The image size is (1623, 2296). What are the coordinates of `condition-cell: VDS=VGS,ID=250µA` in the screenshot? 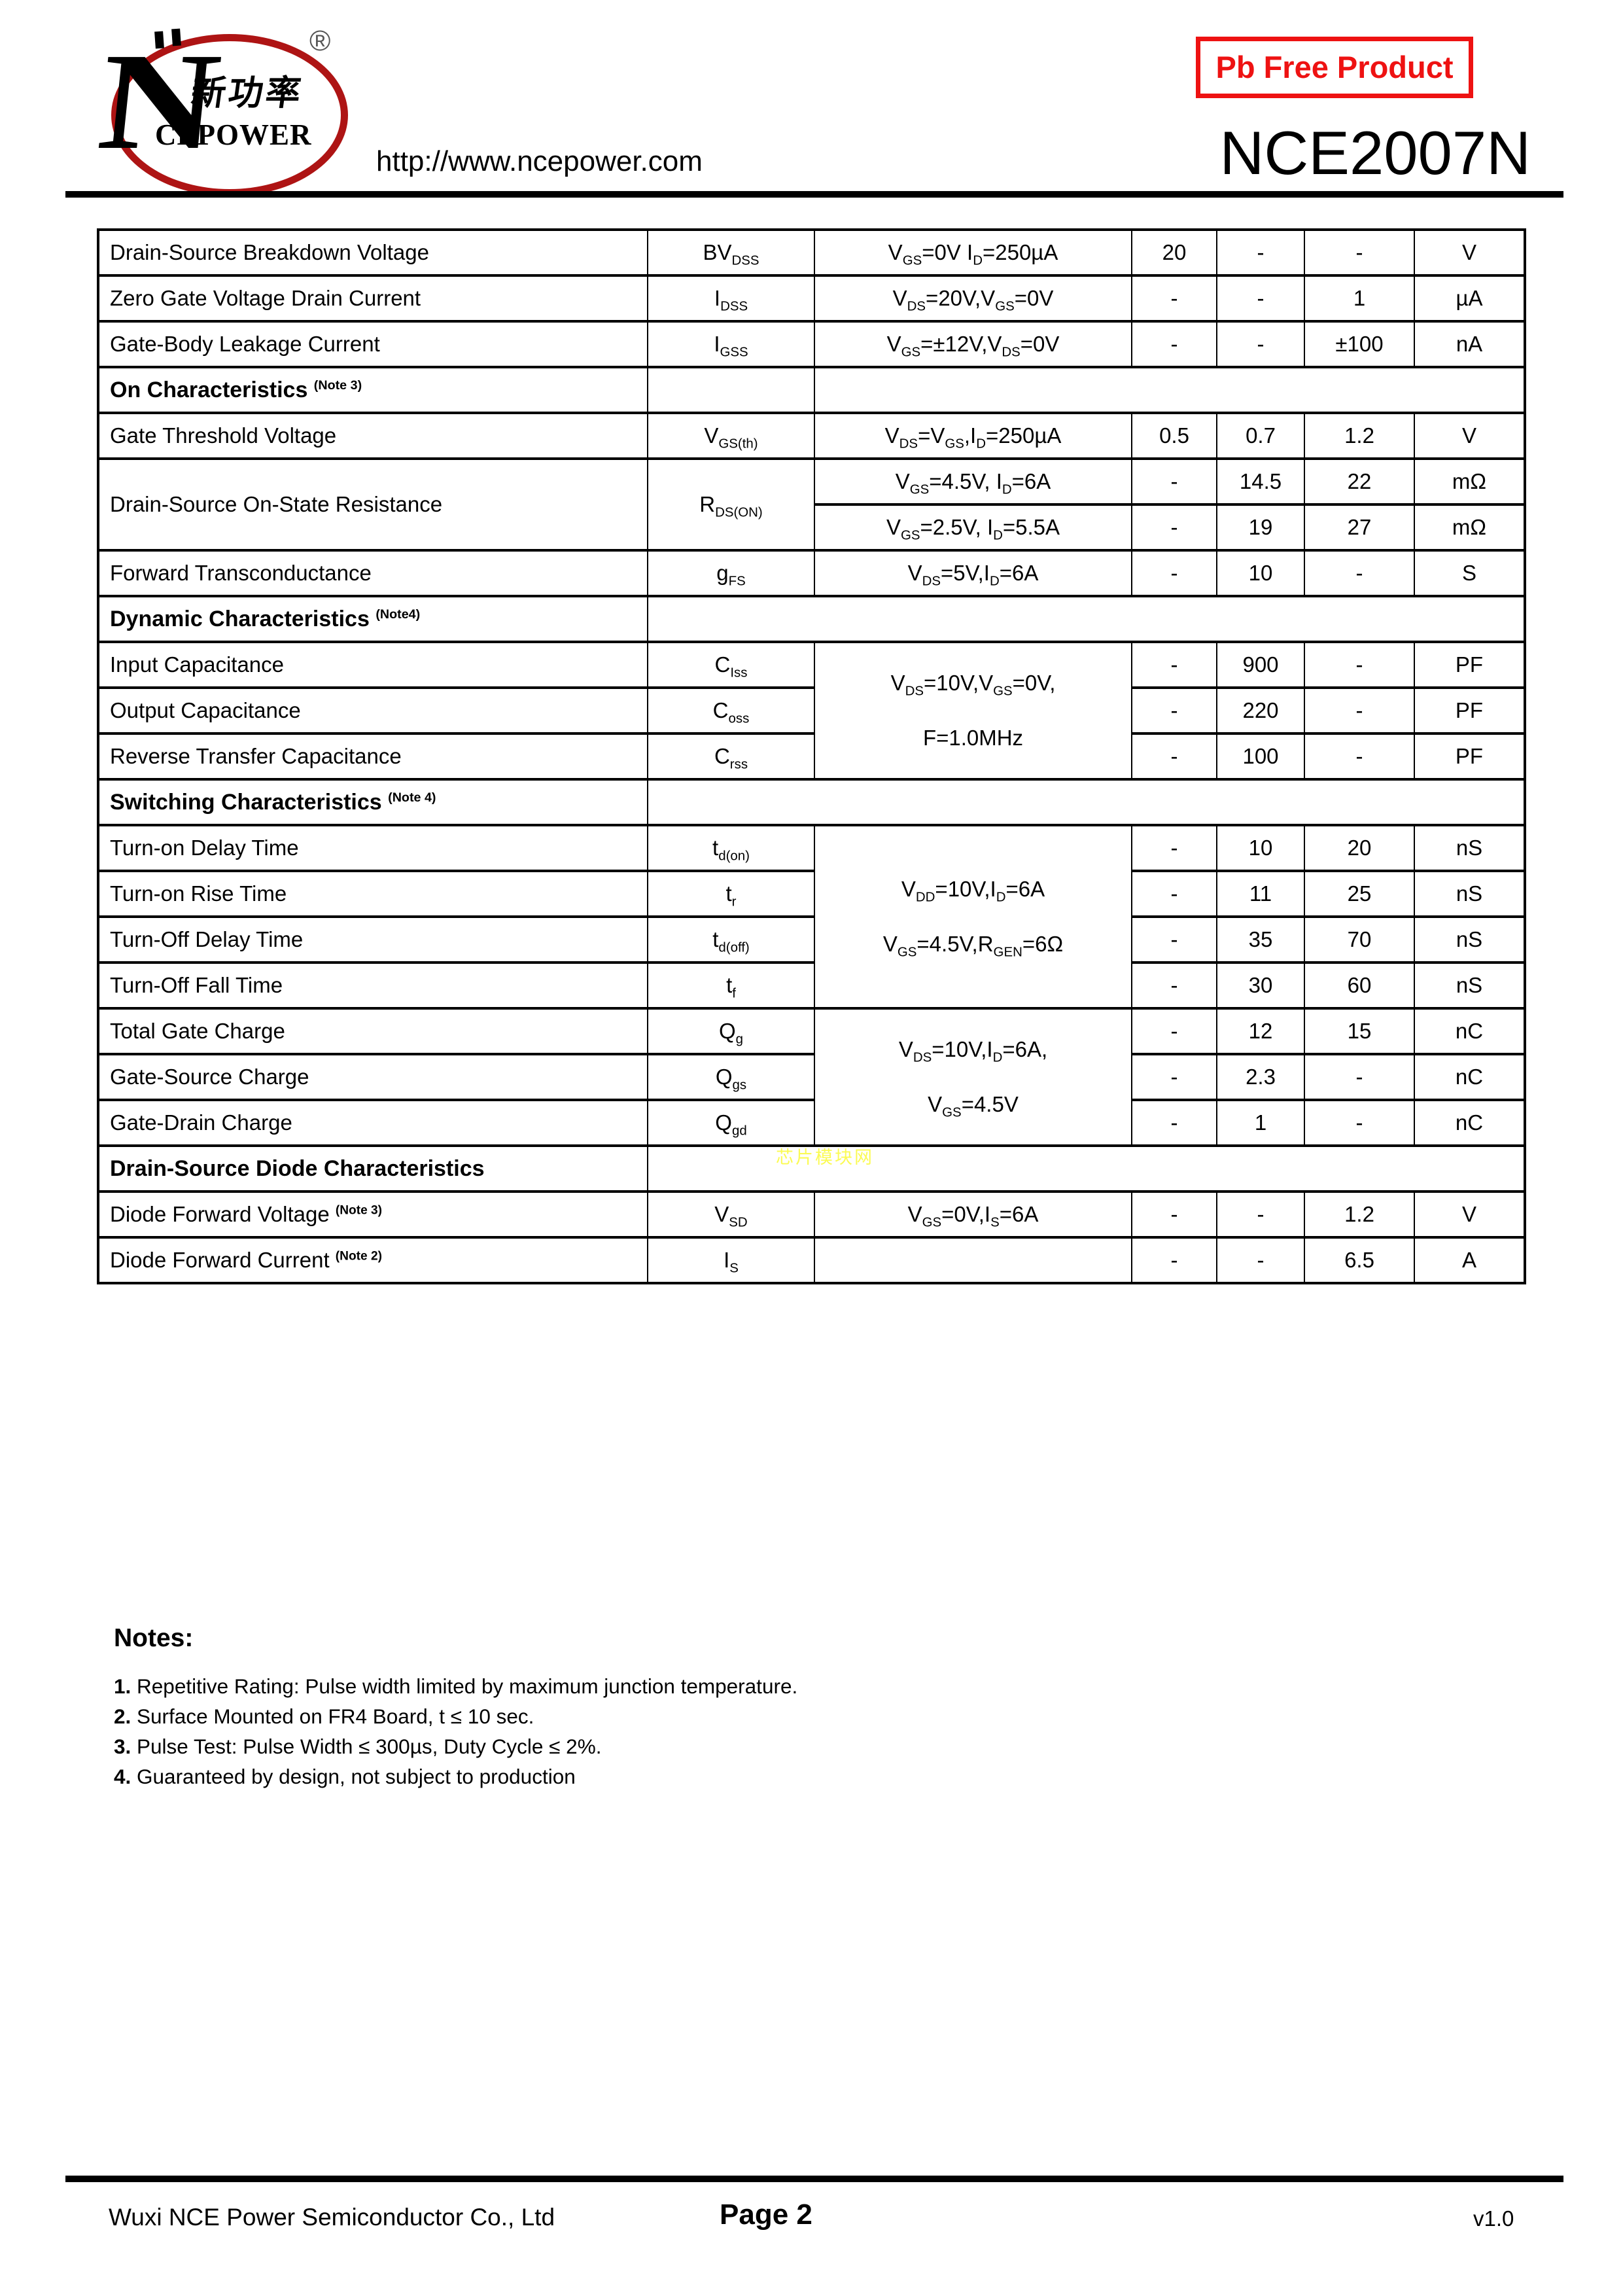 It's located at (973, 436).